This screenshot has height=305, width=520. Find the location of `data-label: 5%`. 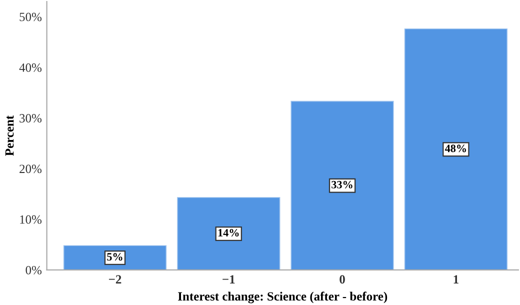

data-label: 5% is located at coordinates (114, 257).